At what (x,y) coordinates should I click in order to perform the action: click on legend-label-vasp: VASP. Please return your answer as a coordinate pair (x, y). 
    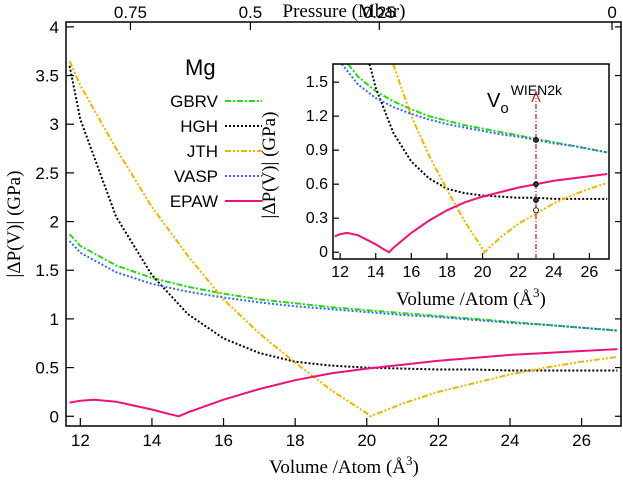
    Looking at the image, I should click on (196, 176).